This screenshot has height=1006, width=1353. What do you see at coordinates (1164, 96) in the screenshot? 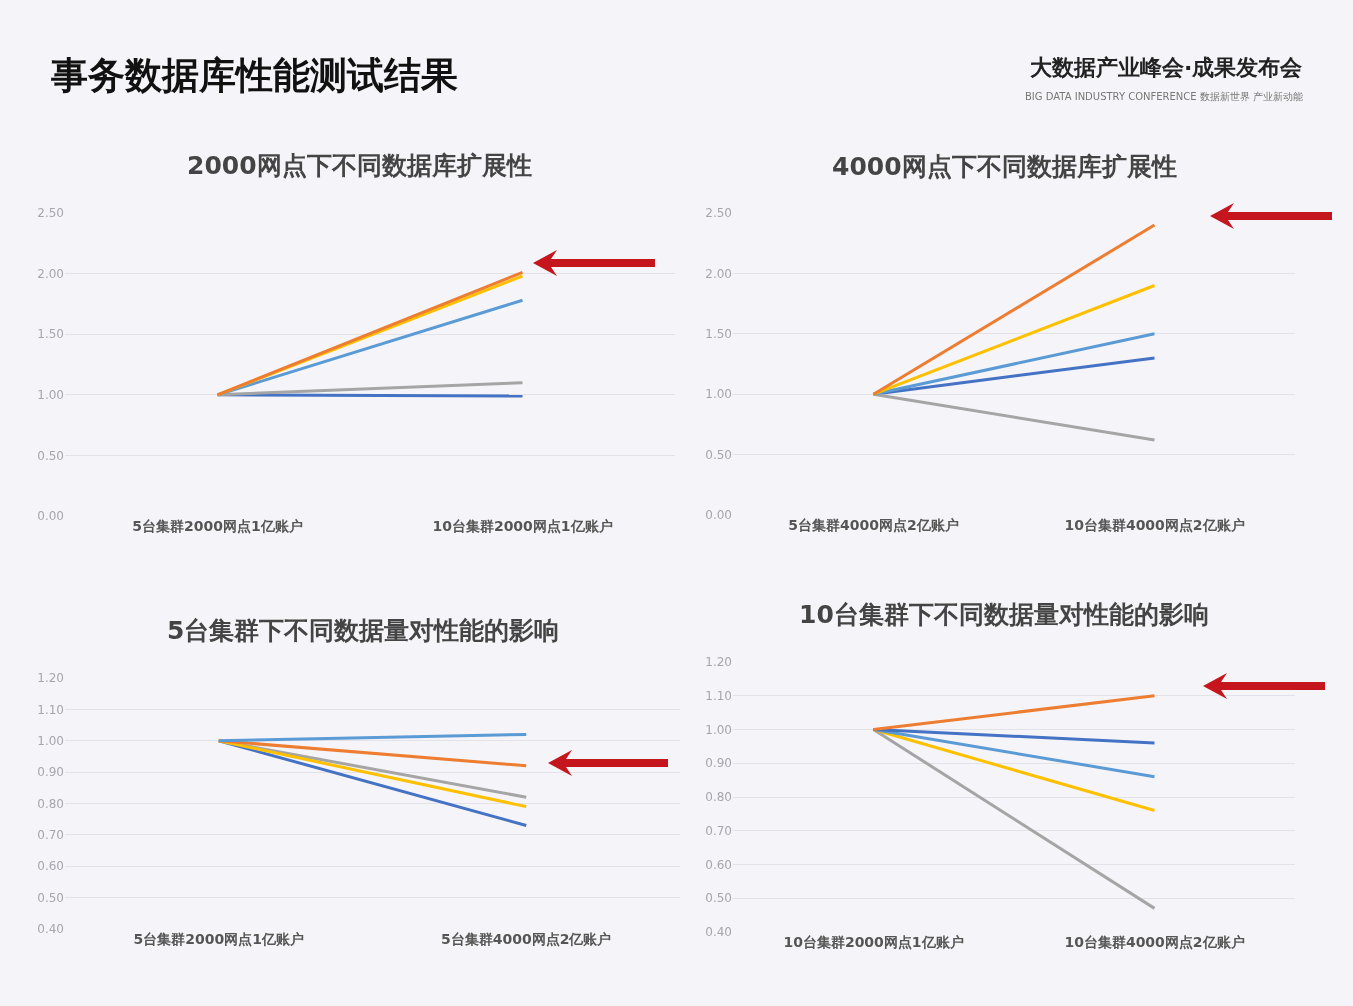
I see `text: BIG DATA INDUSTRY CONFERENCE 数据新世界 产业新动能` at bounding box center [1164, 96].